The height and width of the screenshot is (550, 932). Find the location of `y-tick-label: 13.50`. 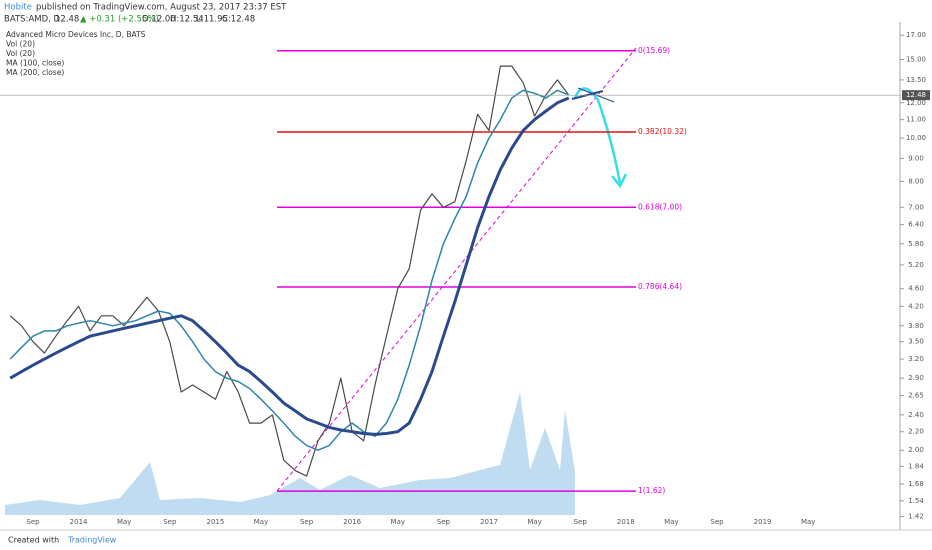

y-tick-label: 13.50 is located at coordinates (916, 80).